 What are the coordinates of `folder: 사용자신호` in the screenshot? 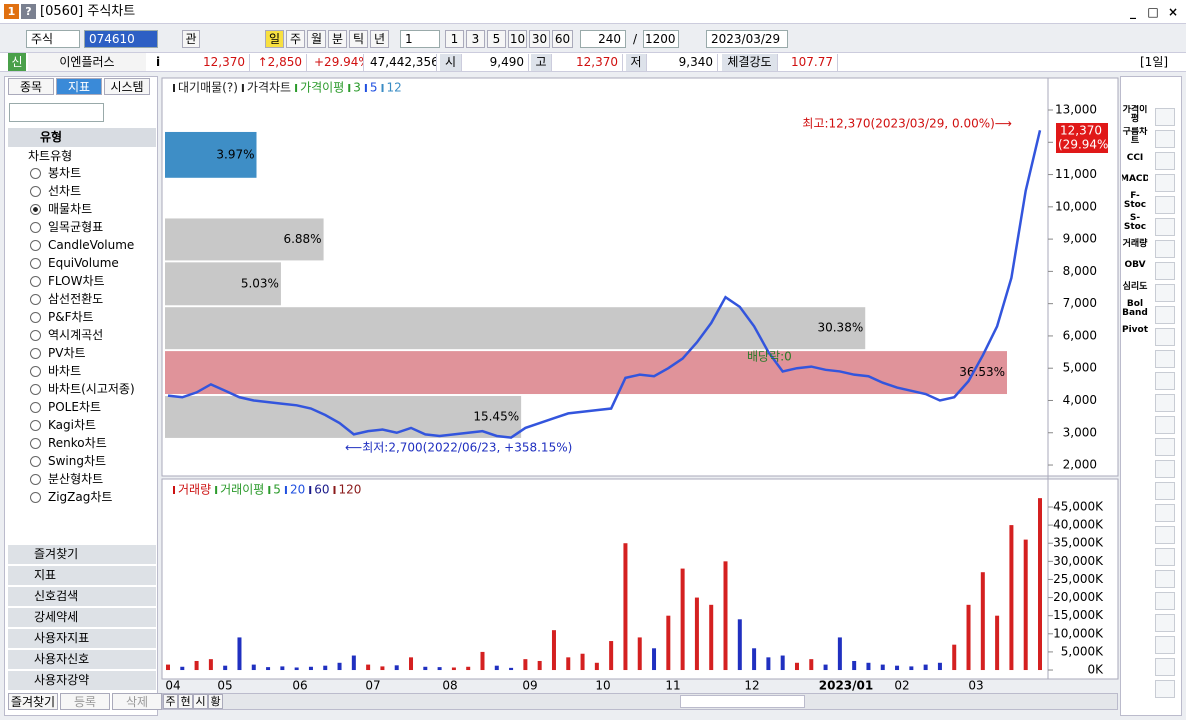 It's located at (82, 659).